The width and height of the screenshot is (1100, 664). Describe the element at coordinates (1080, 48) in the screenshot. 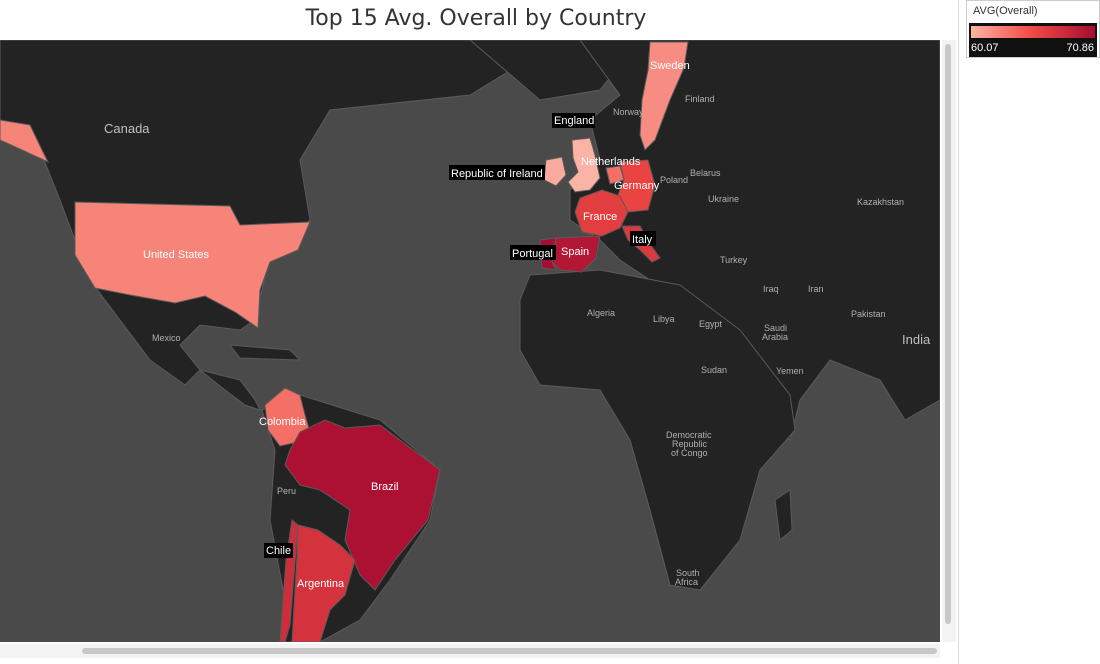

I see `legend-max: 70.86` at that location.